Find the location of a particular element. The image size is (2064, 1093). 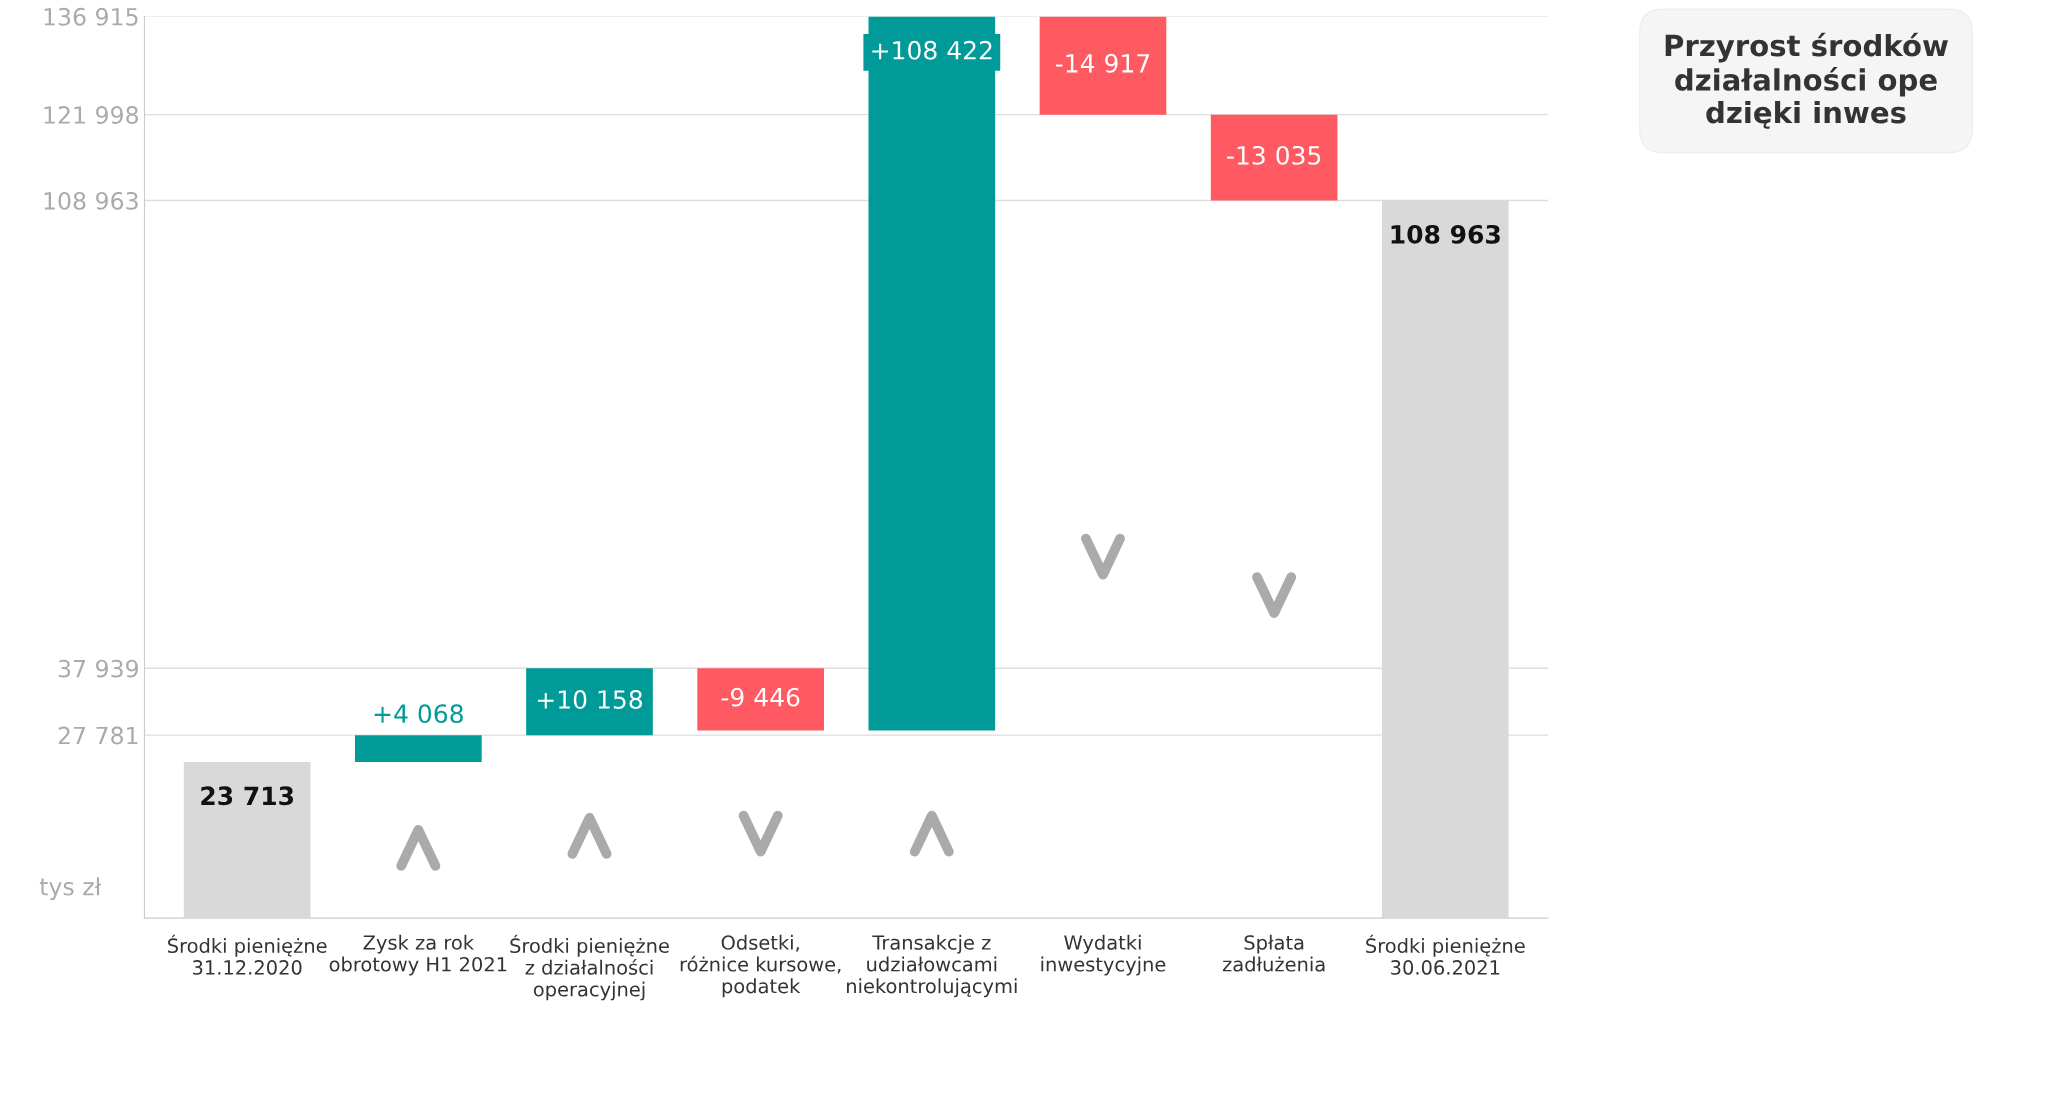

y-tick-label: 136 915 is located at coordinates (91, 16).